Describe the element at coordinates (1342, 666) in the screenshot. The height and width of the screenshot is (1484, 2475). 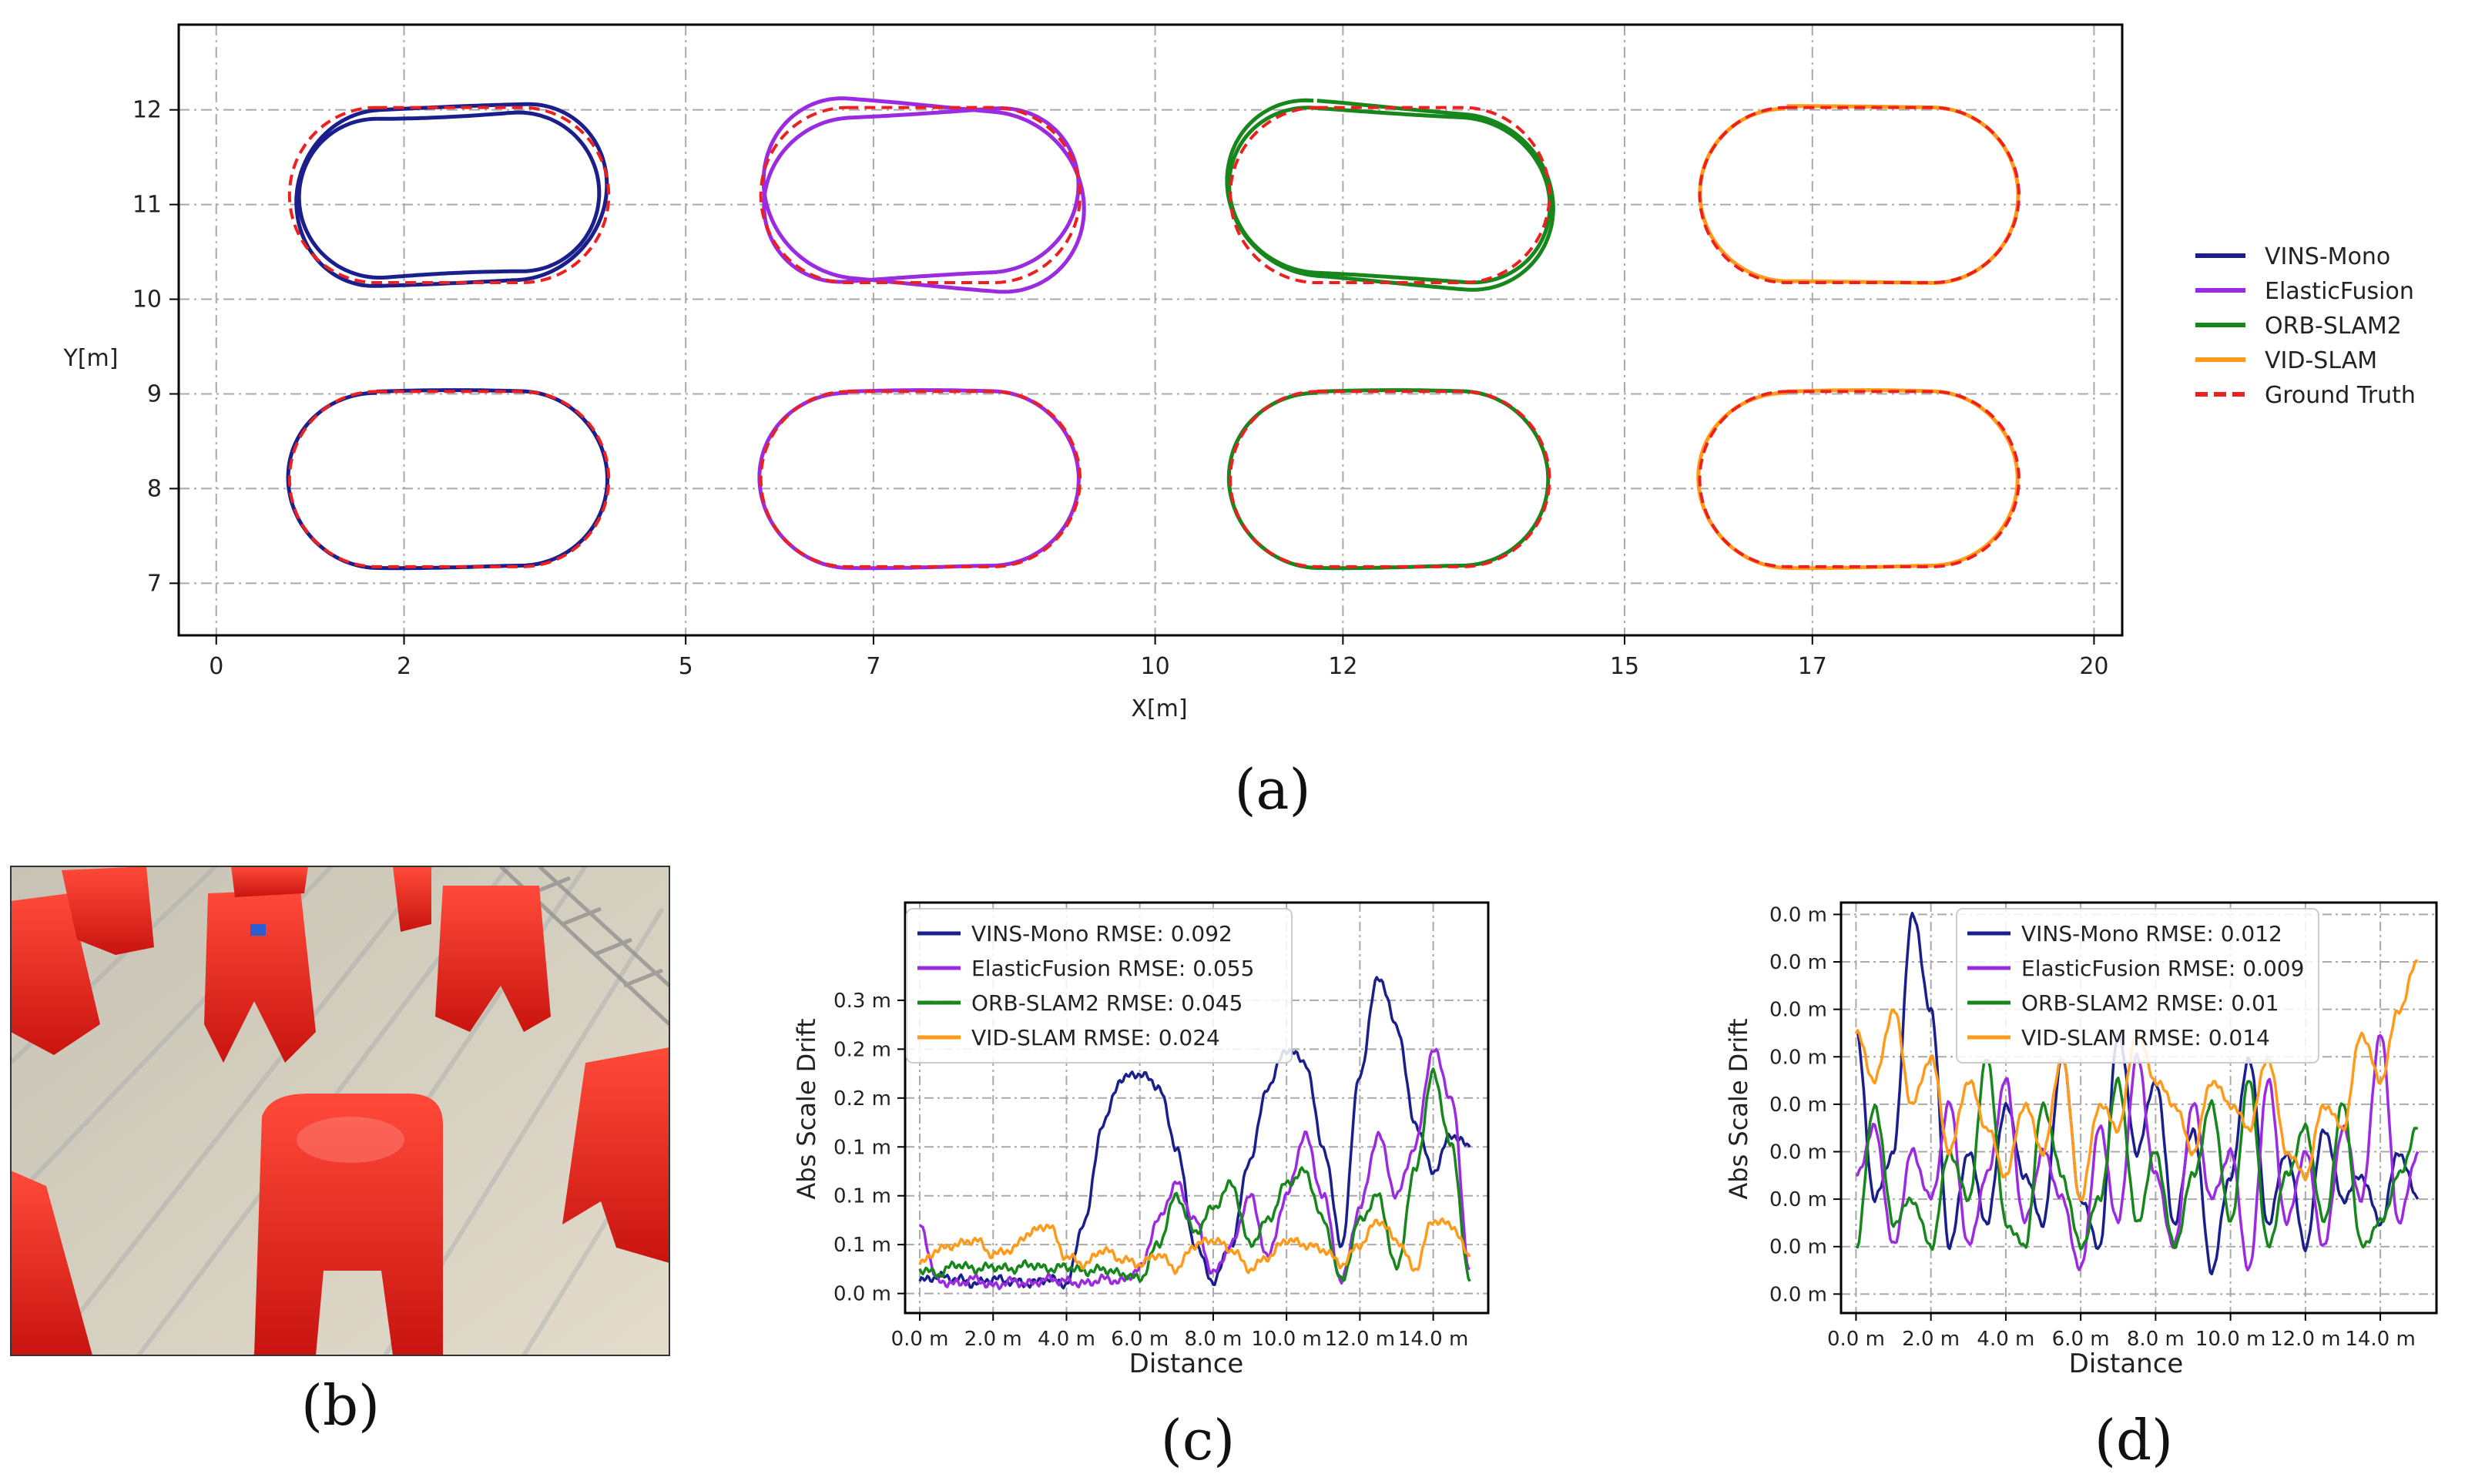
I see `a-xtick-label: 12` at that location.